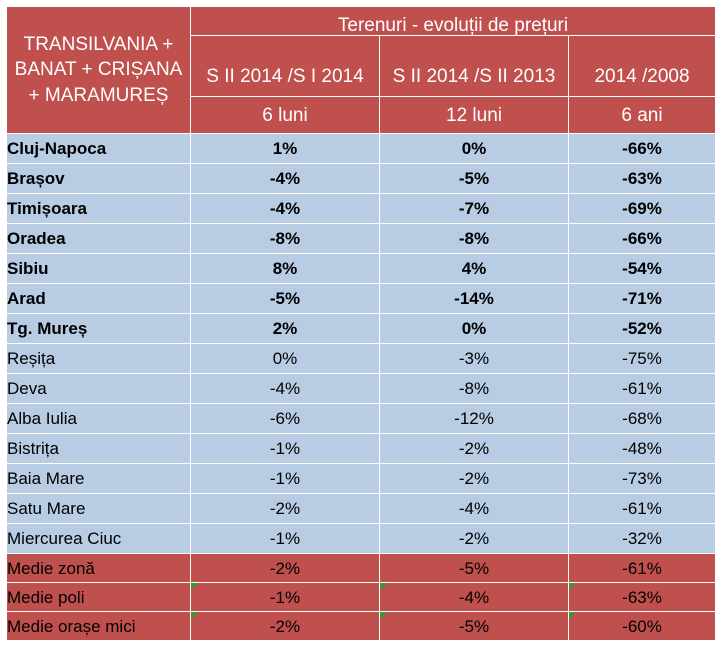 Image resolution: width=720 pixels, height=659 pixels. I want to click on value-cell: -54%, so click(642, 268).